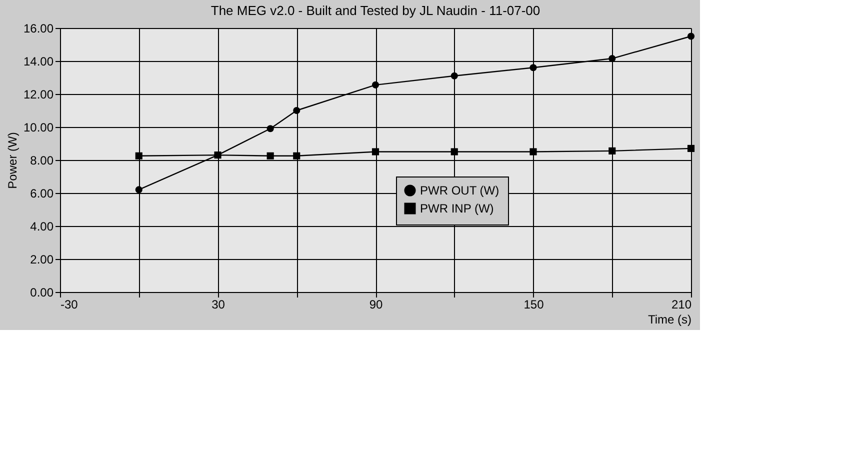 The image size is (852, 454). What do you see at coordinates (42, 259) in the screenshot?
I see `y-tick-label: 2.00` at bounding box center [42, 259].